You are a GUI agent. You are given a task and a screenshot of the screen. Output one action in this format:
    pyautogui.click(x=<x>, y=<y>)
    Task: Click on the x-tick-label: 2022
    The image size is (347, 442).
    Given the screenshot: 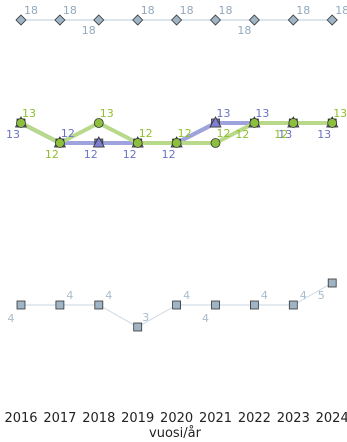 What is the action you would take?
    pyautogui.click(x=254, y=418)
    